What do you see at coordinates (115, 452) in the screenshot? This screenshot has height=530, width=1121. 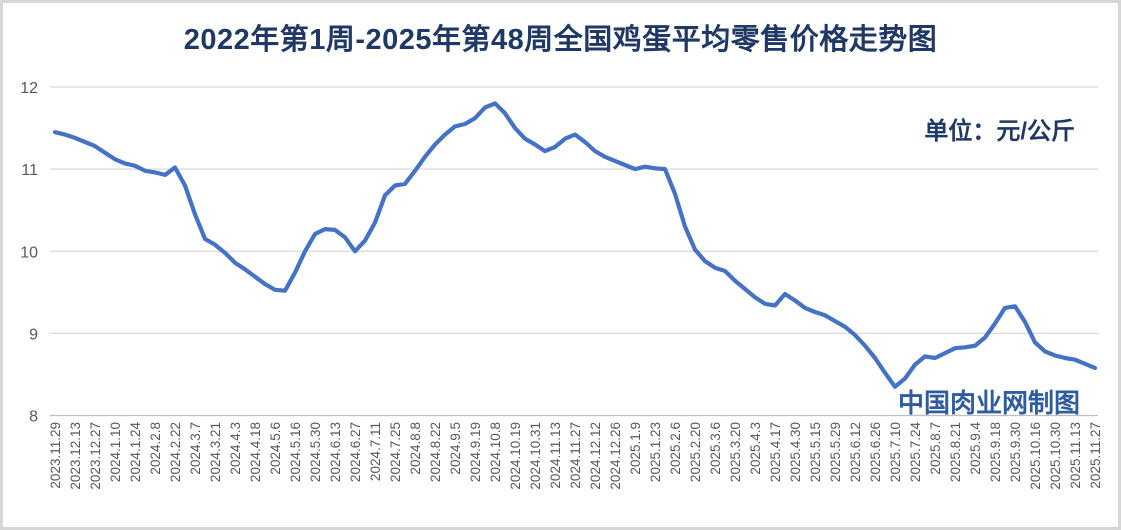 I see `x-tick-label: 2024.1.10` at bounding box center [115, 452].